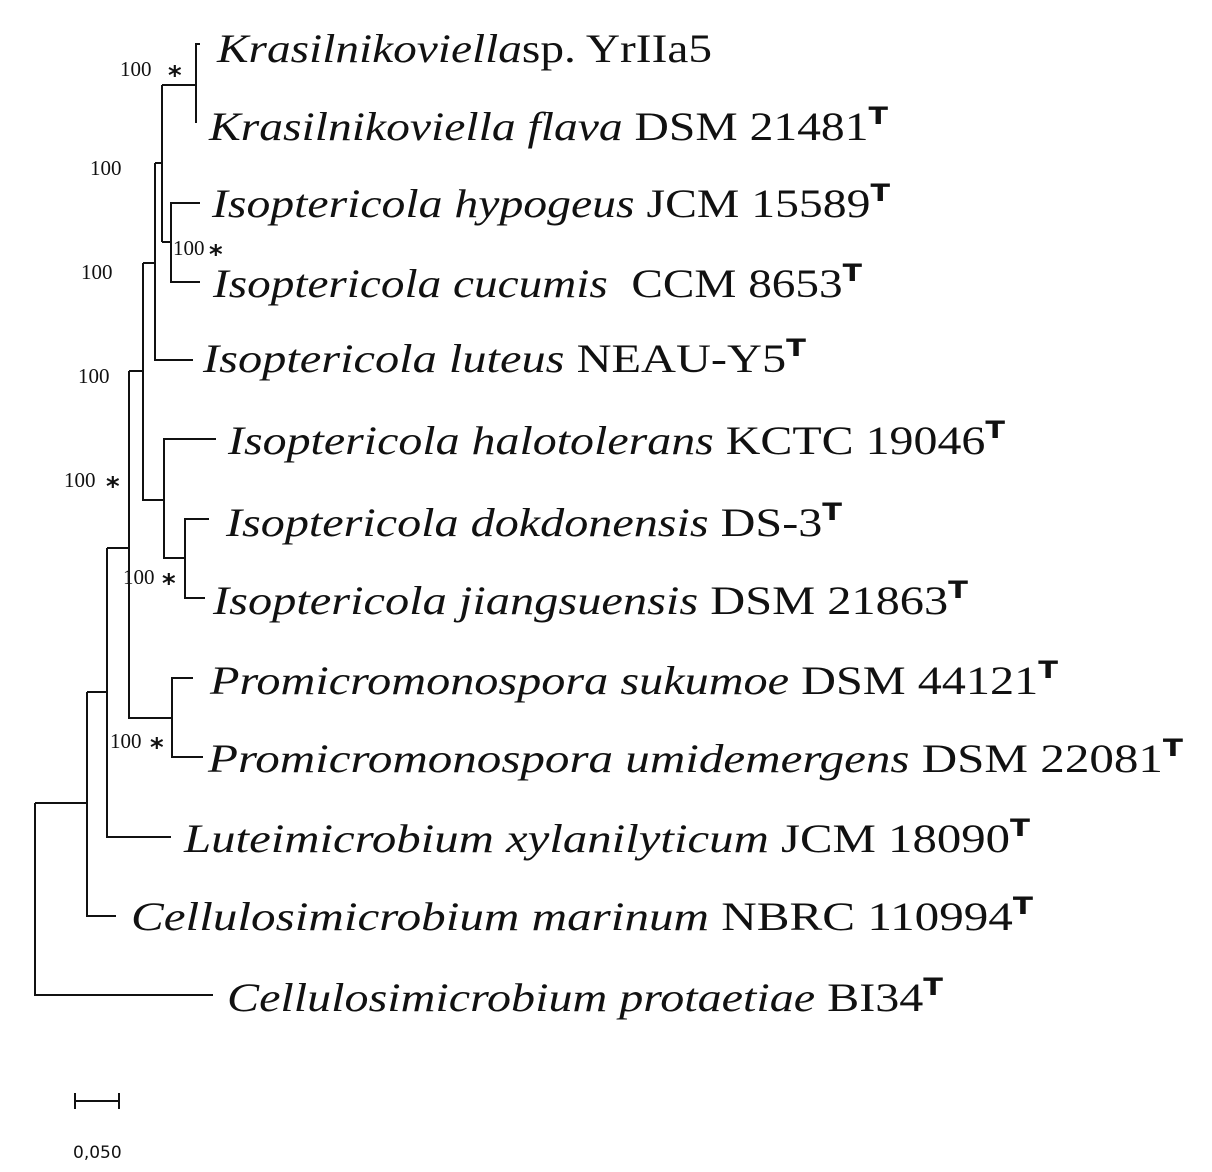 The image size is (1212, 1172). I want to click on branch-hypogeus-cucumis, so click(181, 242).